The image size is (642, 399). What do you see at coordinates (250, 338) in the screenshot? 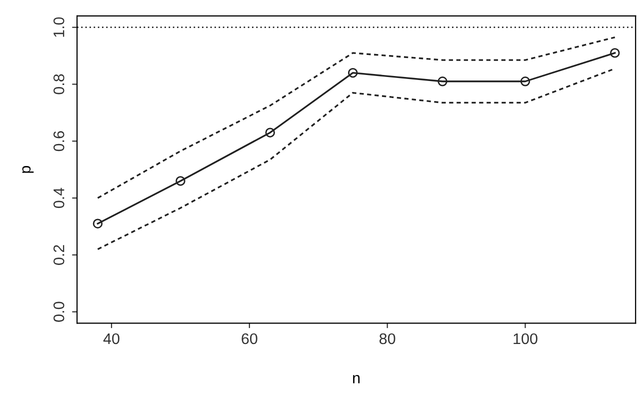
I see `x-tick-label: 60` at bounding box center [250, 338].